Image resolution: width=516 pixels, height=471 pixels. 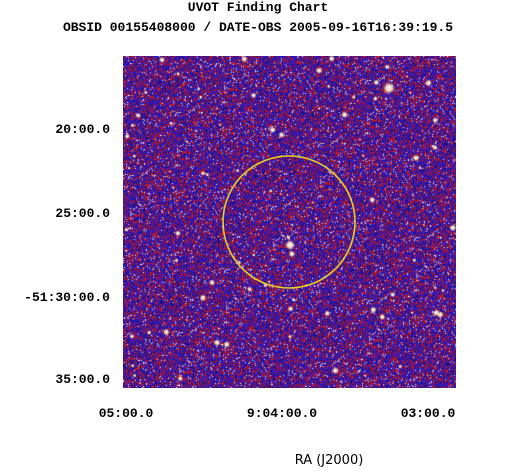 I want to click on dec-tick-label: 20:00.0, so click(x=82, y=129).